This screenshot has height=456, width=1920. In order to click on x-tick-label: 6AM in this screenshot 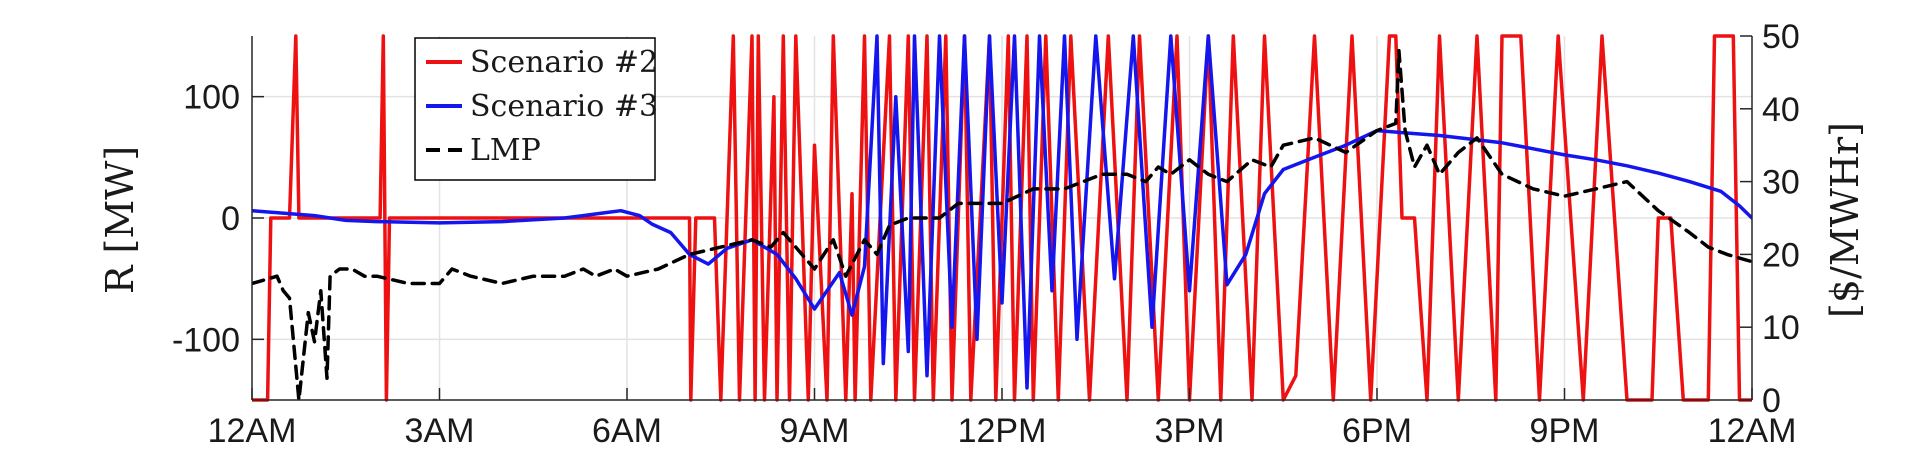, I will do `click(627, 431)`.